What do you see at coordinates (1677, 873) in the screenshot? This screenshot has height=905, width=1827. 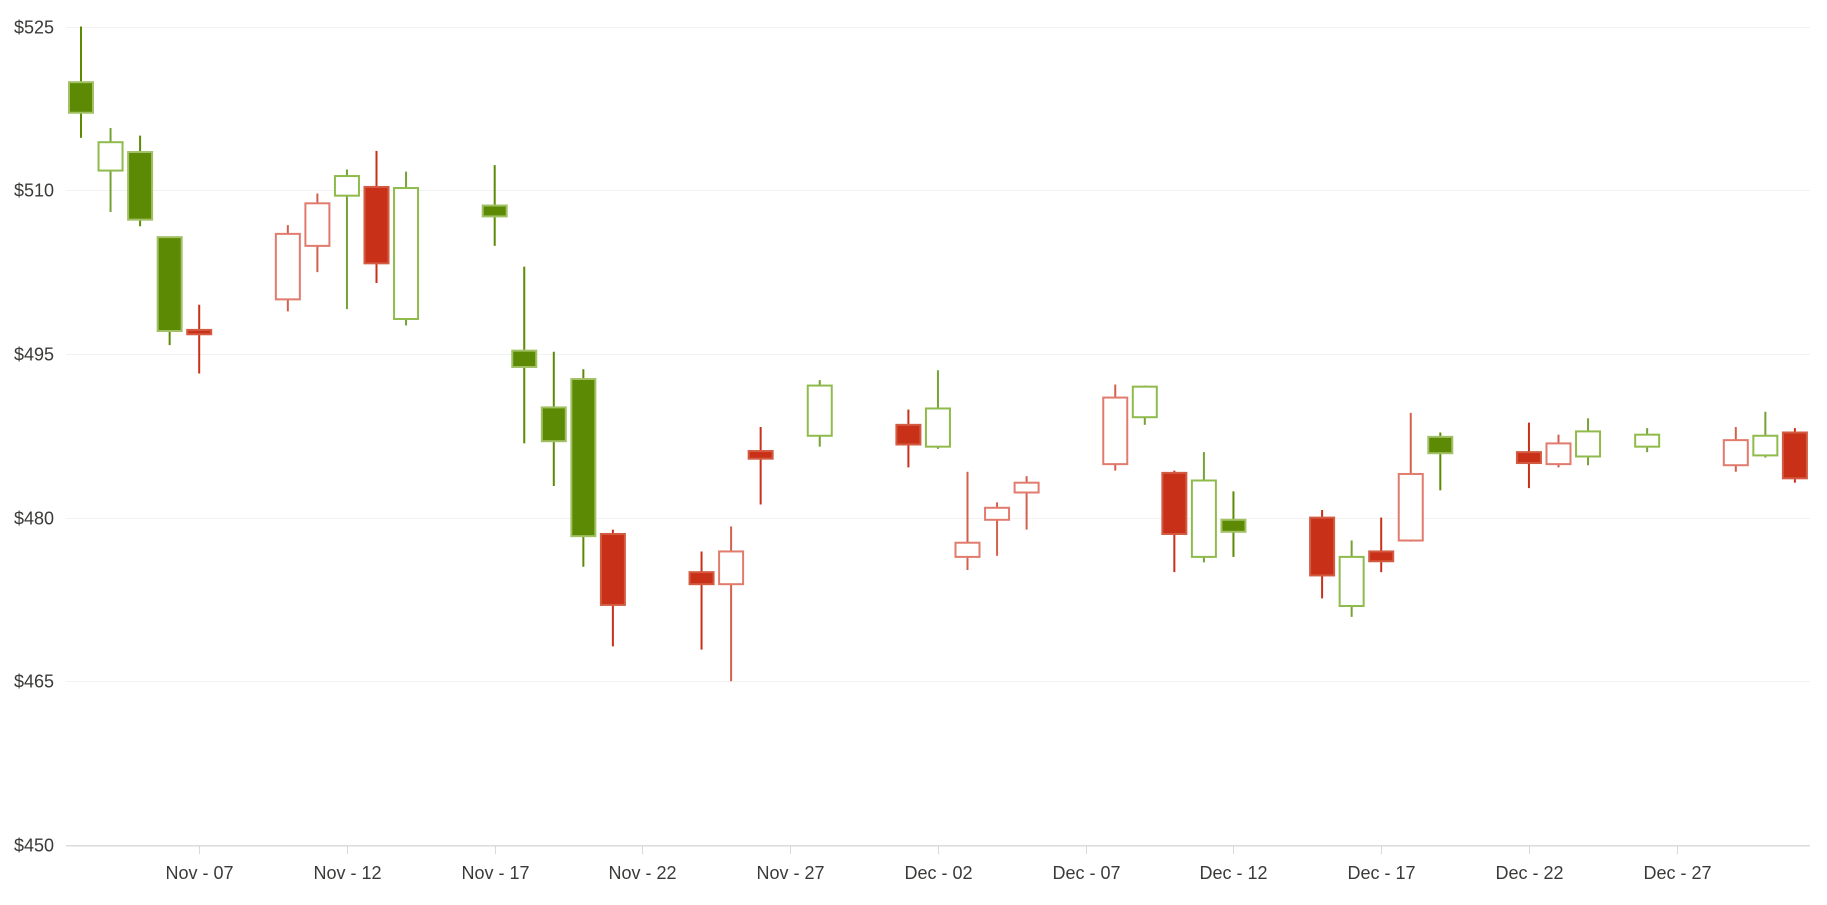 I see `x-axis-label: Dec - 27` at bounding box center [1677, 873].